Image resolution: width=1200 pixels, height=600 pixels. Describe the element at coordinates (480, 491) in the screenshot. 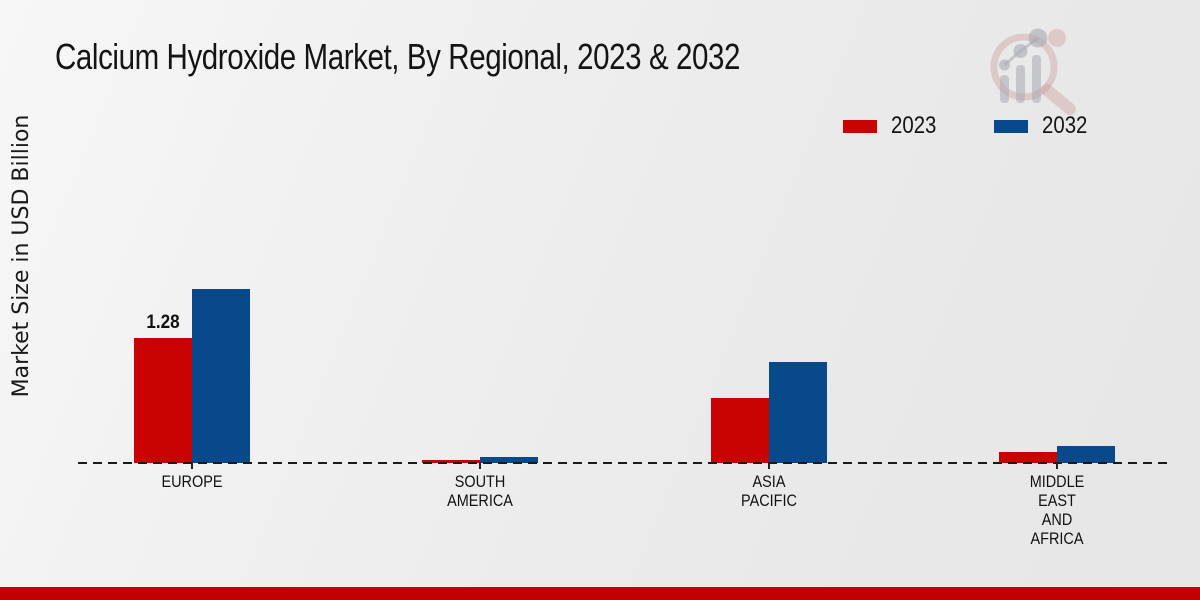

I see `category-label-south-america: SOUTH AMERICA` at that location.